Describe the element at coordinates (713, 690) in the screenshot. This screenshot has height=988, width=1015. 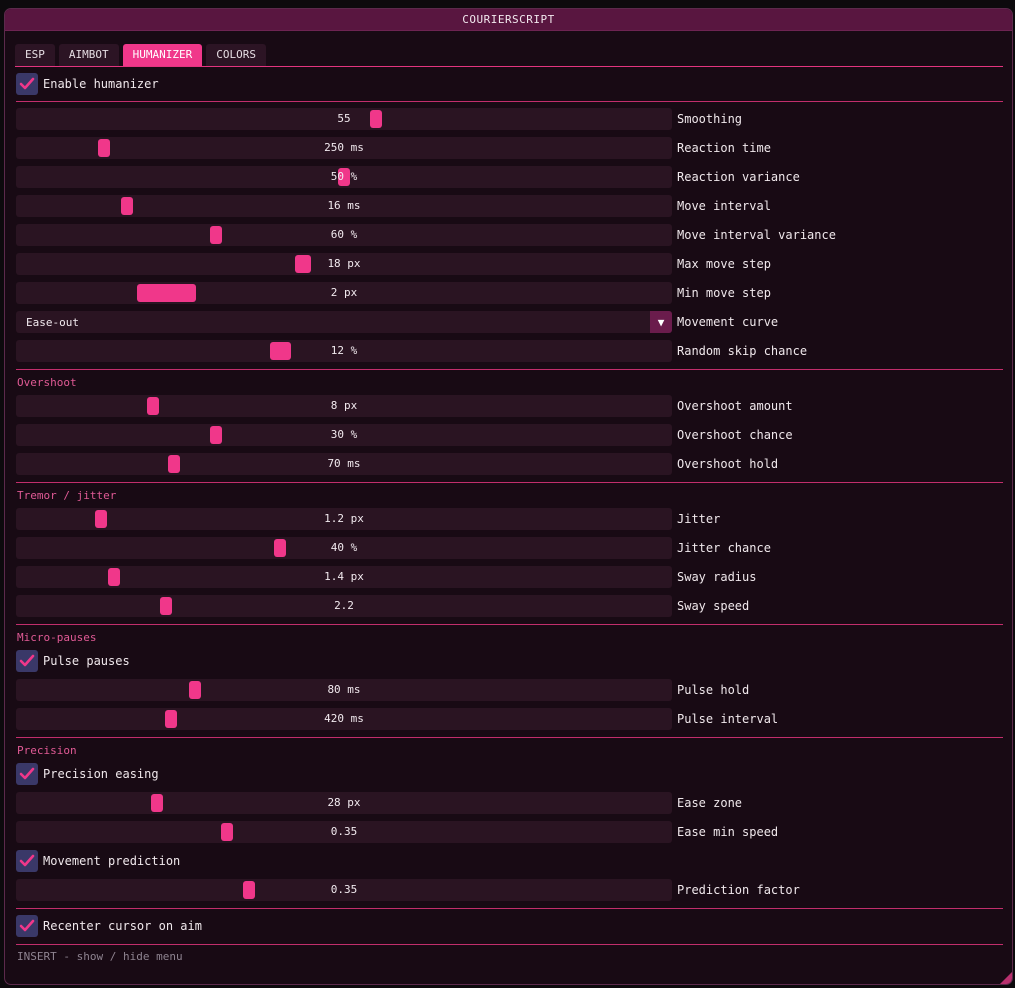
I see `slider-label: Pulse hold` at that location.